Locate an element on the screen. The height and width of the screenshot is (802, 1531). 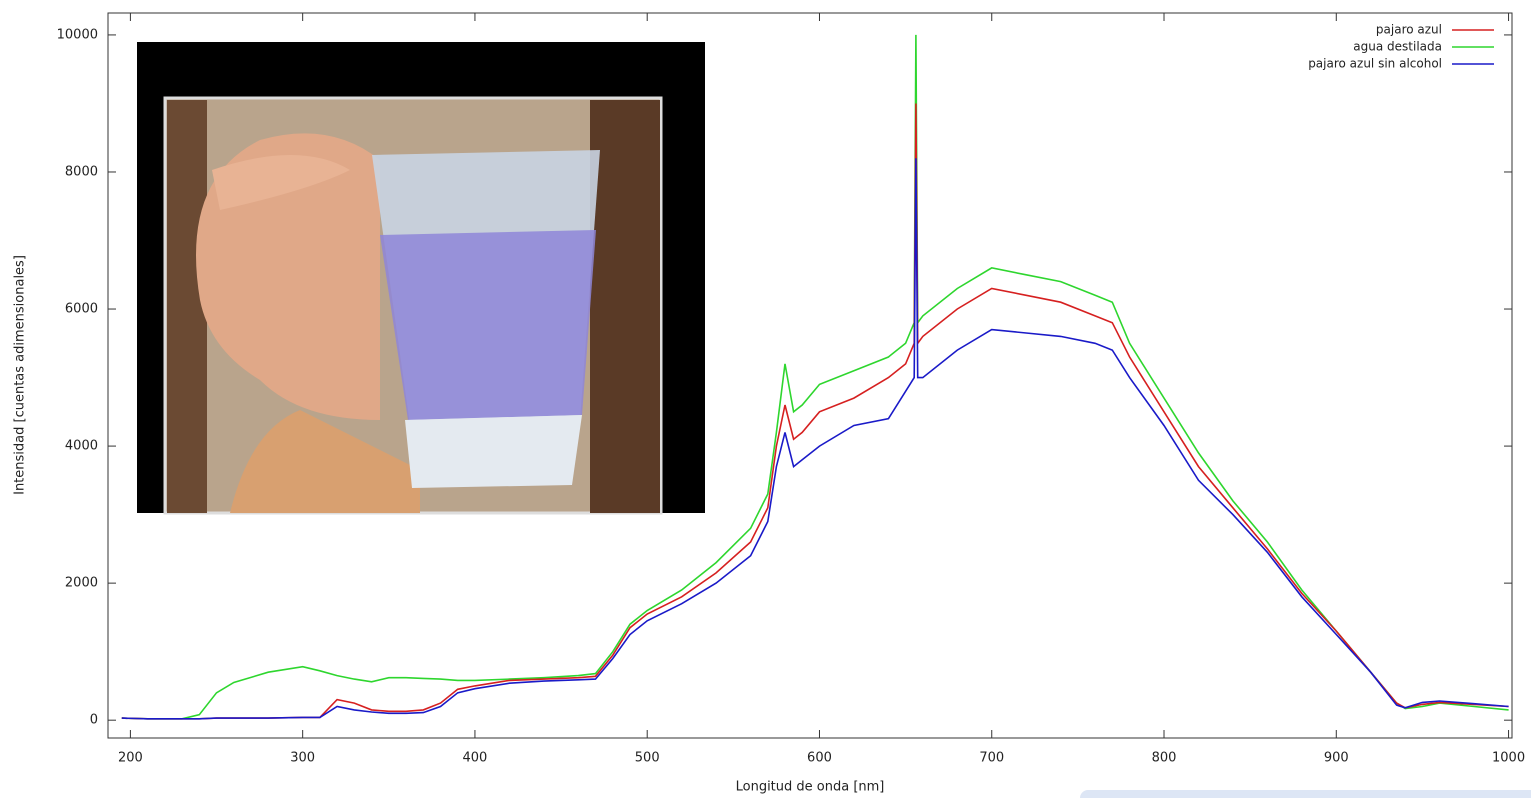
x-tick-label: 1000 is located at coordinates (1508, 758).